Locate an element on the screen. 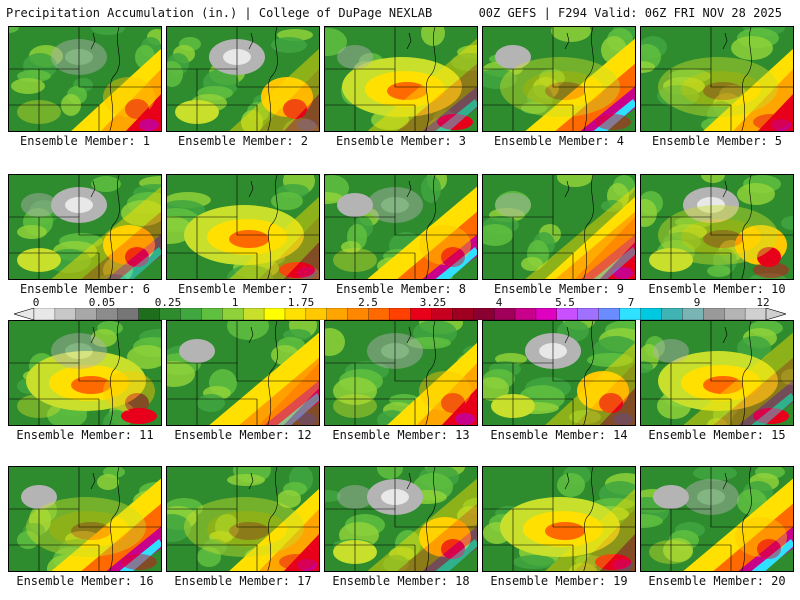 The height and width of the screenshot is (600, 800). colorbar-tick: 2.5 is located at coordinates (368, 302).